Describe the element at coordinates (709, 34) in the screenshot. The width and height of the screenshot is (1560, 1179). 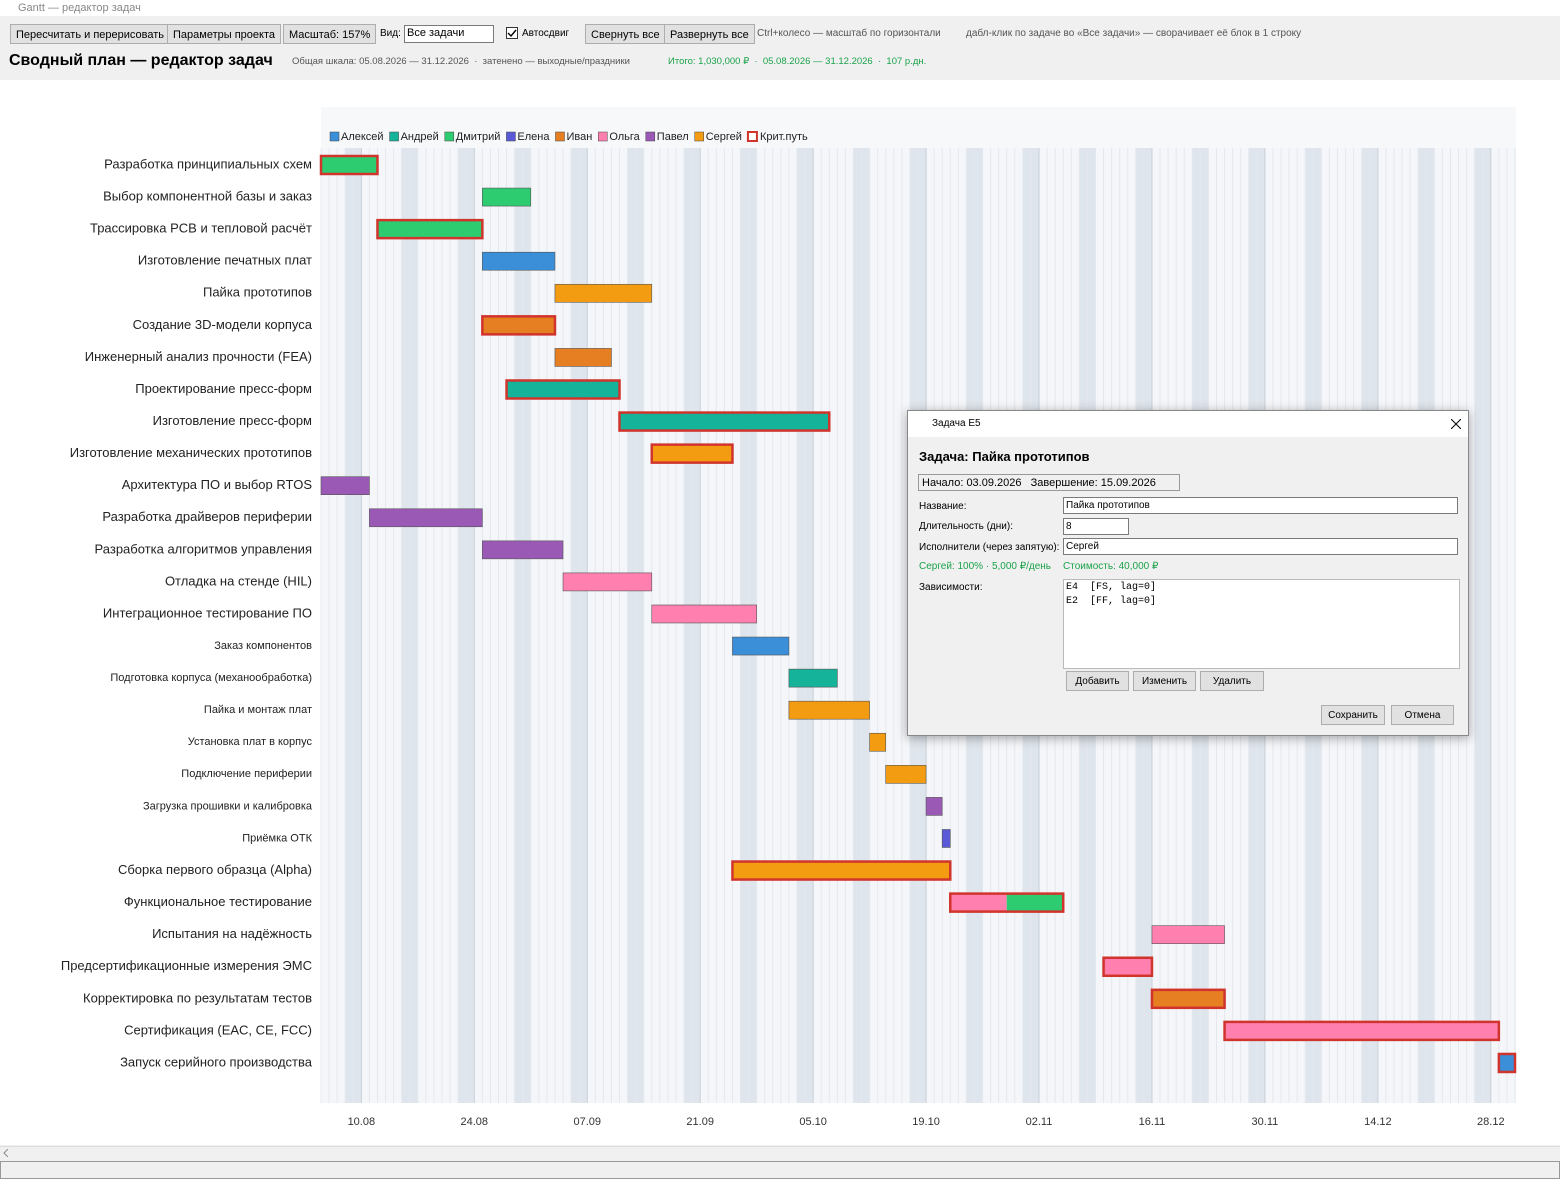
I see `button: Развернуть все` at that location.